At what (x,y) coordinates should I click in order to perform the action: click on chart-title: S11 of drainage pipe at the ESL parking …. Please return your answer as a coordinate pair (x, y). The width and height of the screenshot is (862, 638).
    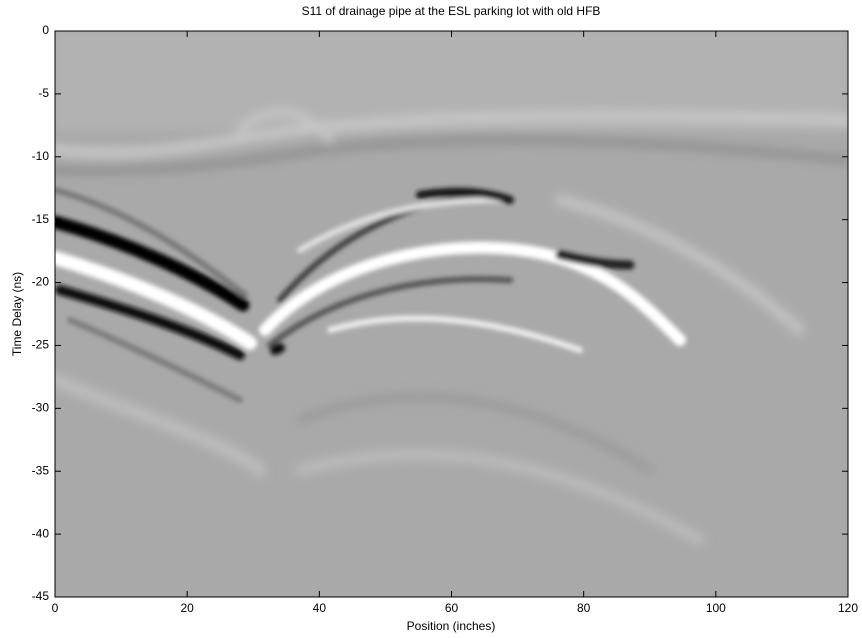
    Looking at the image, I should click on (451, 11).